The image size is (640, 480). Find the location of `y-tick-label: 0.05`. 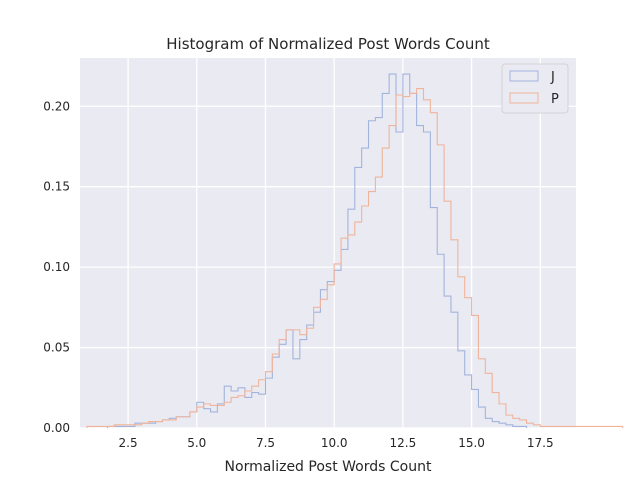

y-tick-label: 0.05 is located at coordinates (56, 348).